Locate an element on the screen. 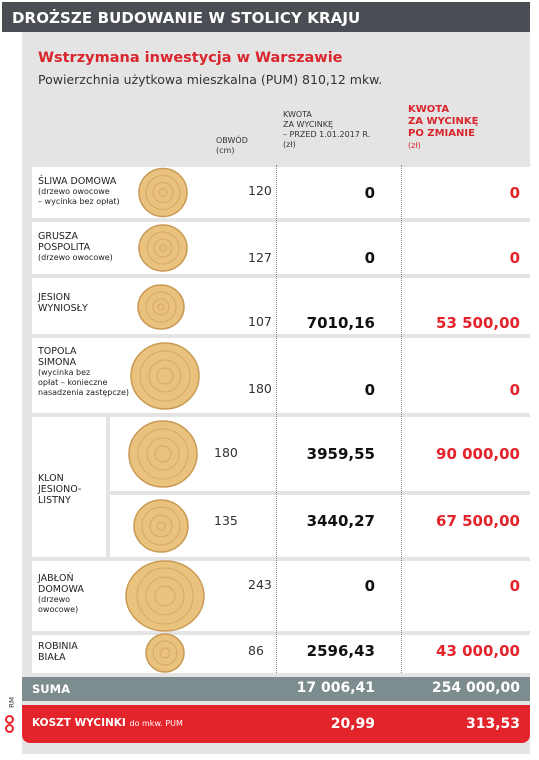 This screenshot has width=539, height=760. table-row: 135 3440,27 67 500,00 is located at coordinates (320, 526).